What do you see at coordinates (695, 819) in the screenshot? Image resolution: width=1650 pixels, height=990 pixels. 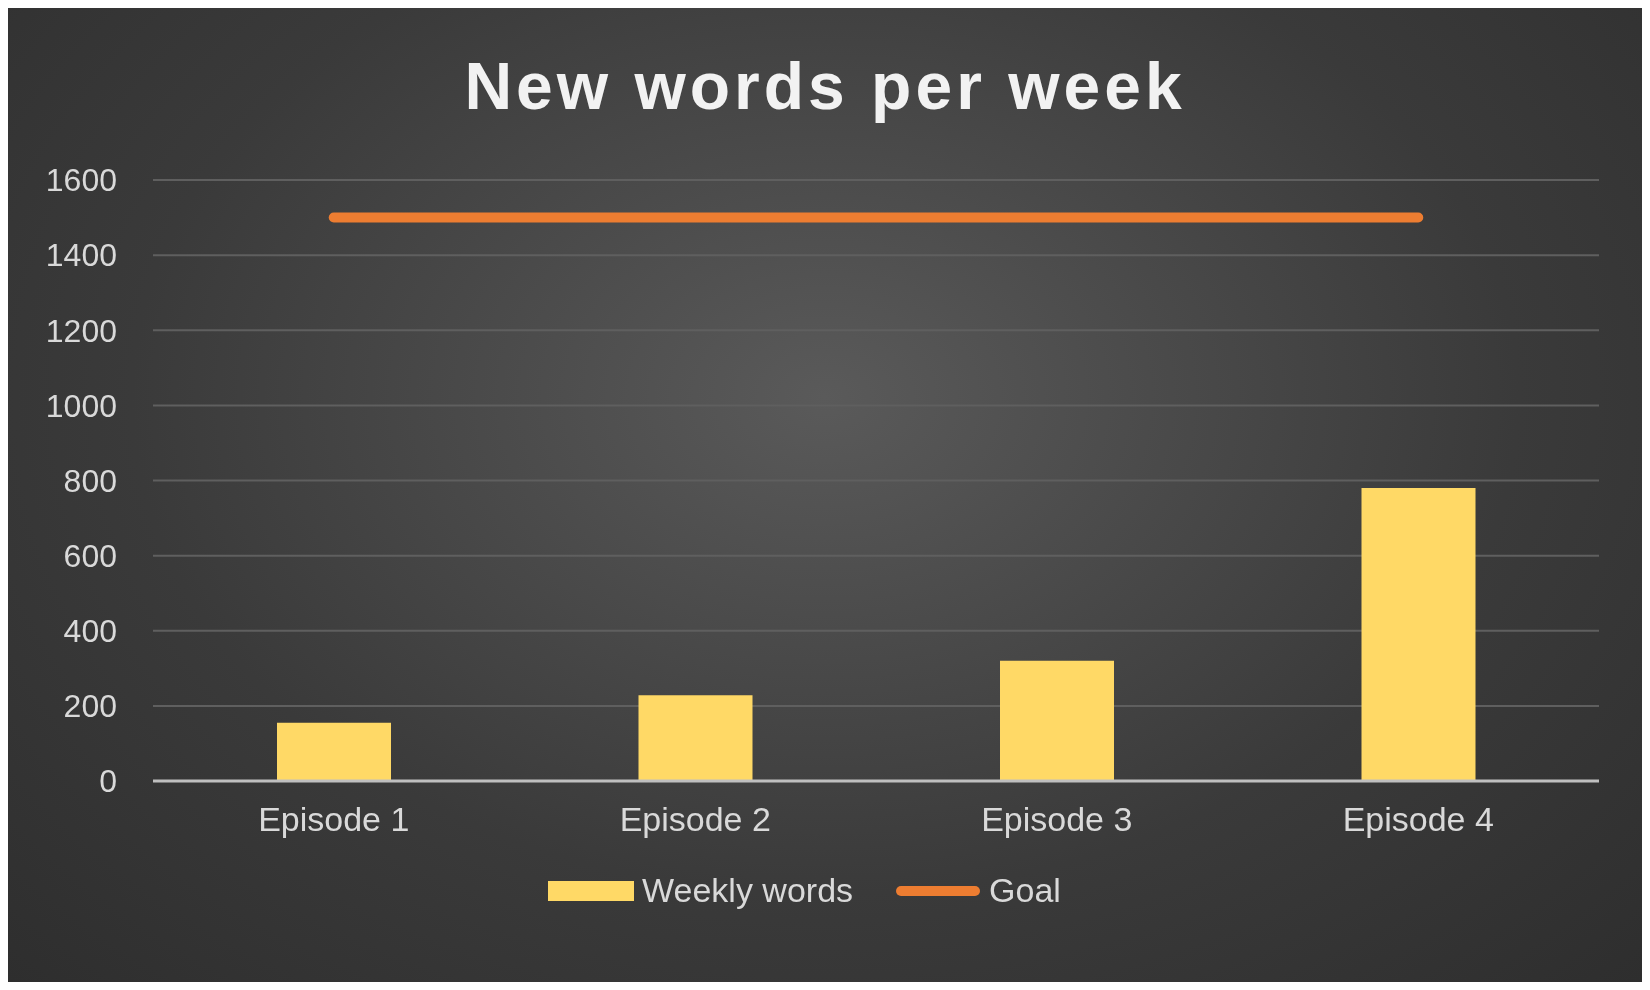 I see `x-tick-label: Episode 2` at bounding box center [695, 819].